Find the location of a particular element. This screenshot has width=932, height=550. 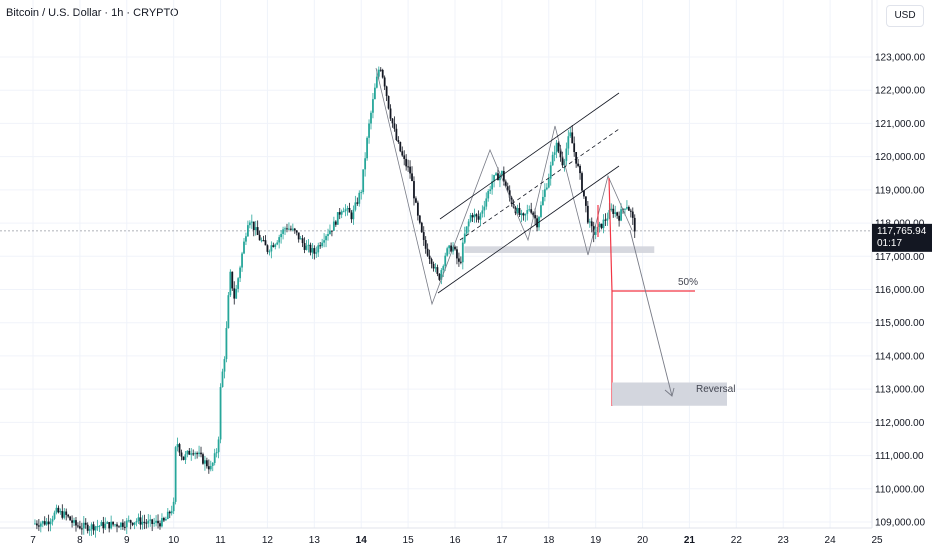

currency-button: USD is located at coordinates (905, 16).